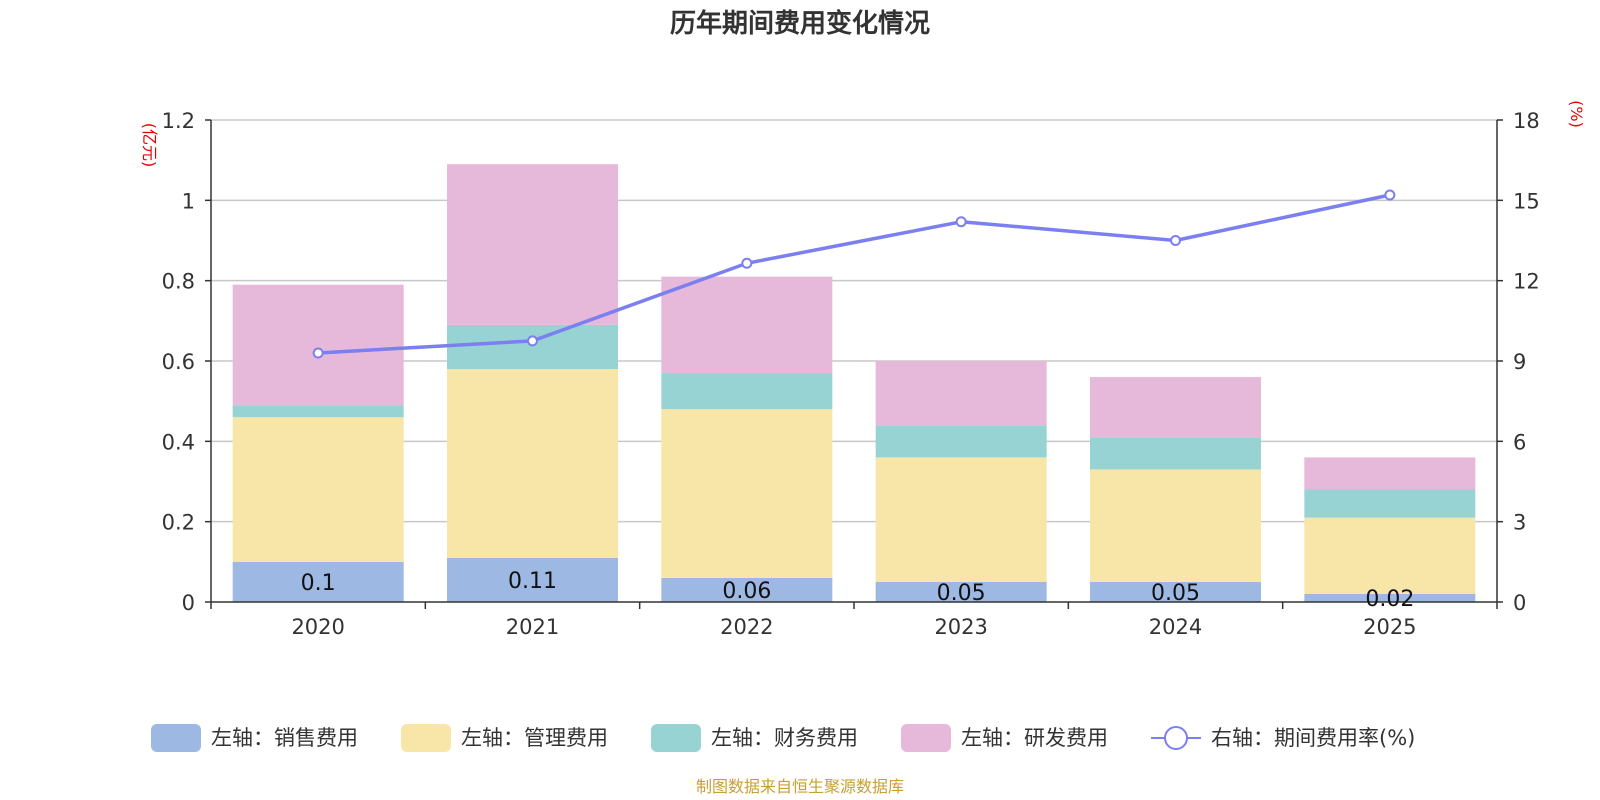  Describe the element at coordinates (188, 603) in the screenshot. I see `left-axis-tick-label: 0` at that location.